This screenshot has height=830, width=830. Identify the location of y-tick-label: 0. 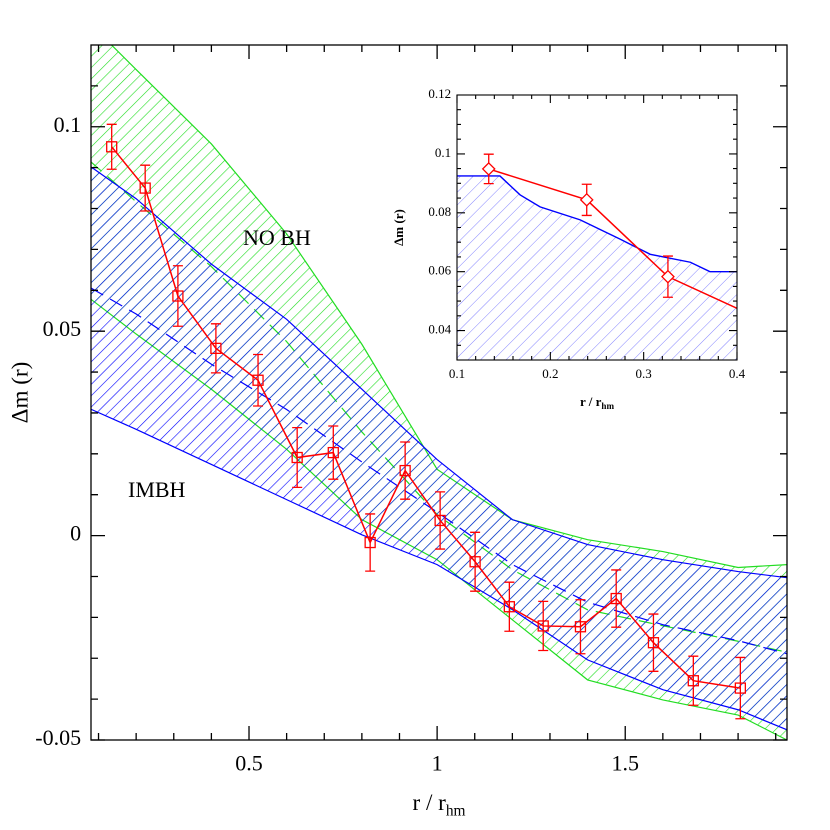
(75, 533).